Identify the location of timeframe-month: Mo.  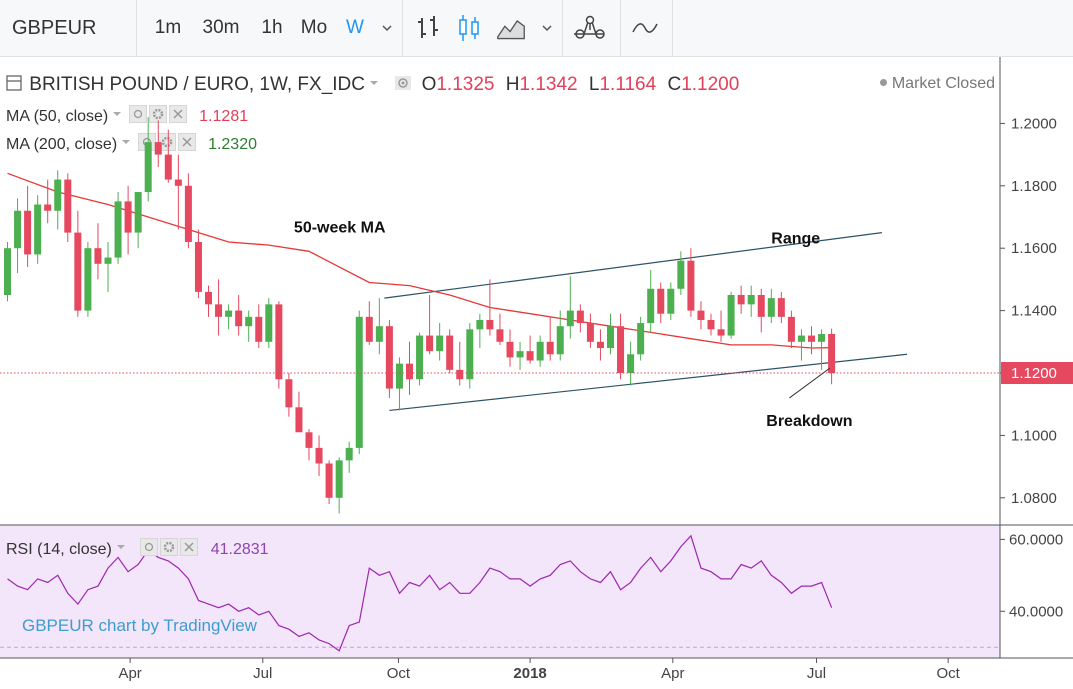
(314, 27).